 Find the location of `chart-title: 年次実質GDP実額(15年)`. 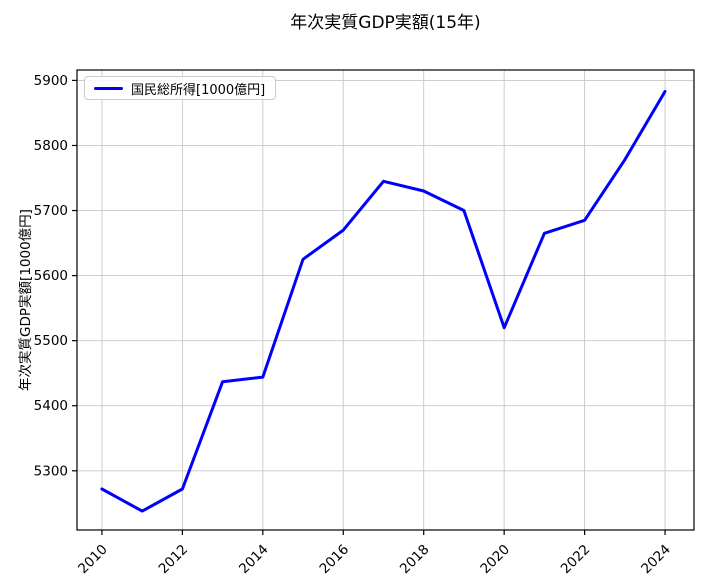

chart-title: 年次実質GDP実額(15年) is located at coordinates (385, 23).